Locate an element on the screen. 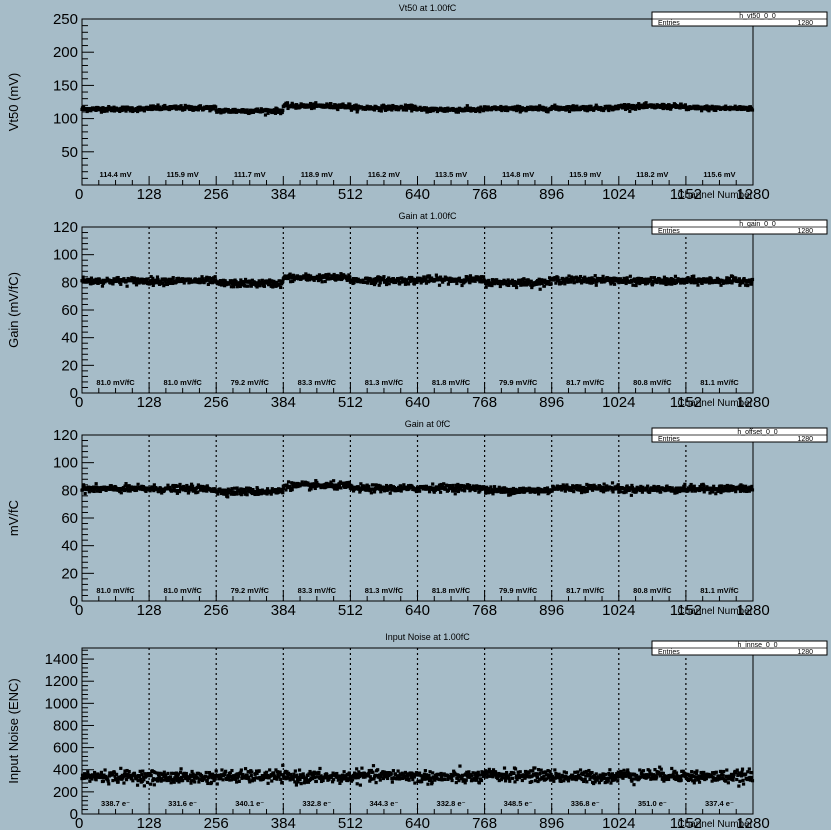  x-tick-label: 512 is located at coordinates (350, 194).